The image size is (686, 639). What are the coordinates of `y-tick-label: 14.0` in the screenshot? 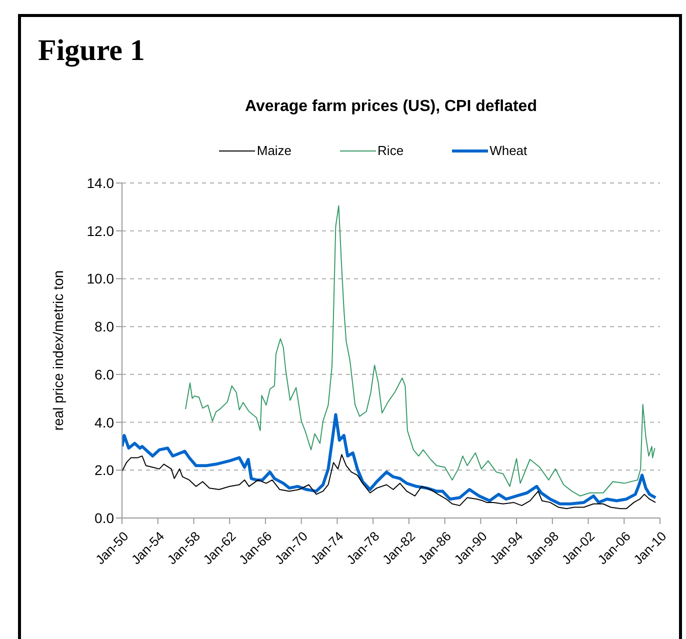 It's located at (100, 182).